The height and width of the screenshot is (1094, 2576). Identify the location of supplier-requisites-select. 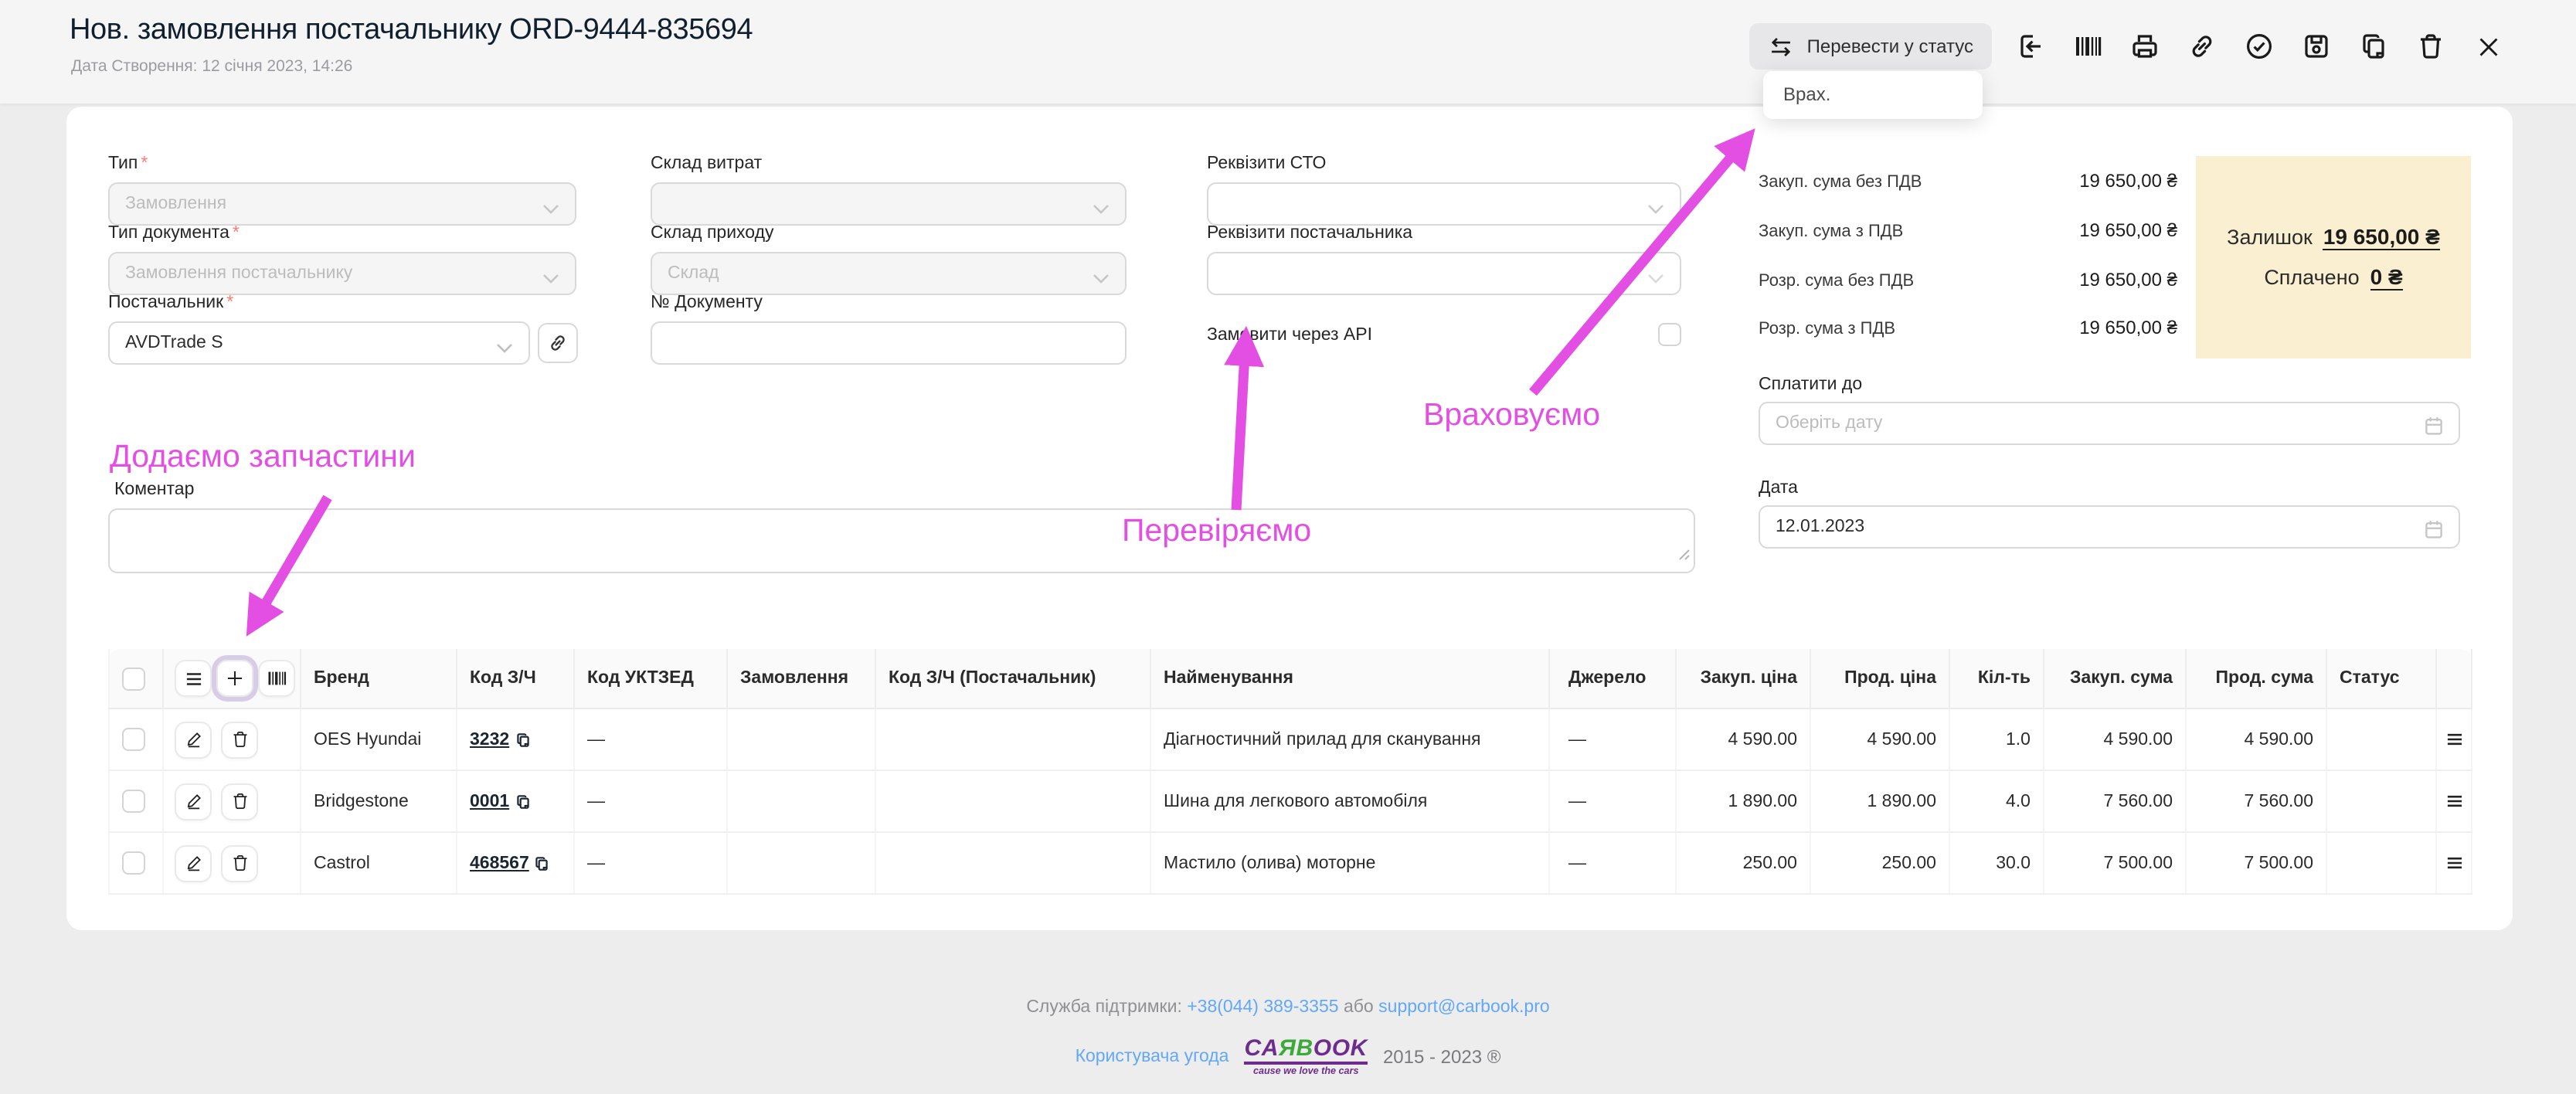
(1444, 273).